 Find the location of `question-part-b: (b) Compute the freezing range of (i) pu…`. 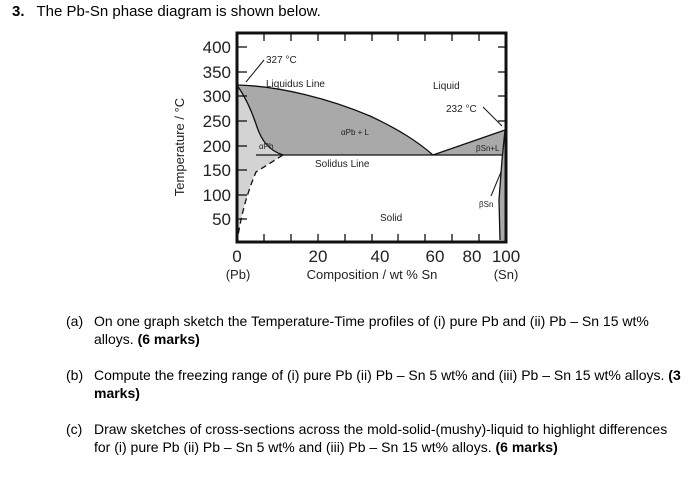

question-part-b: (b) Compute the freezing range of (i) pu… is located at coordinates (376, 384).